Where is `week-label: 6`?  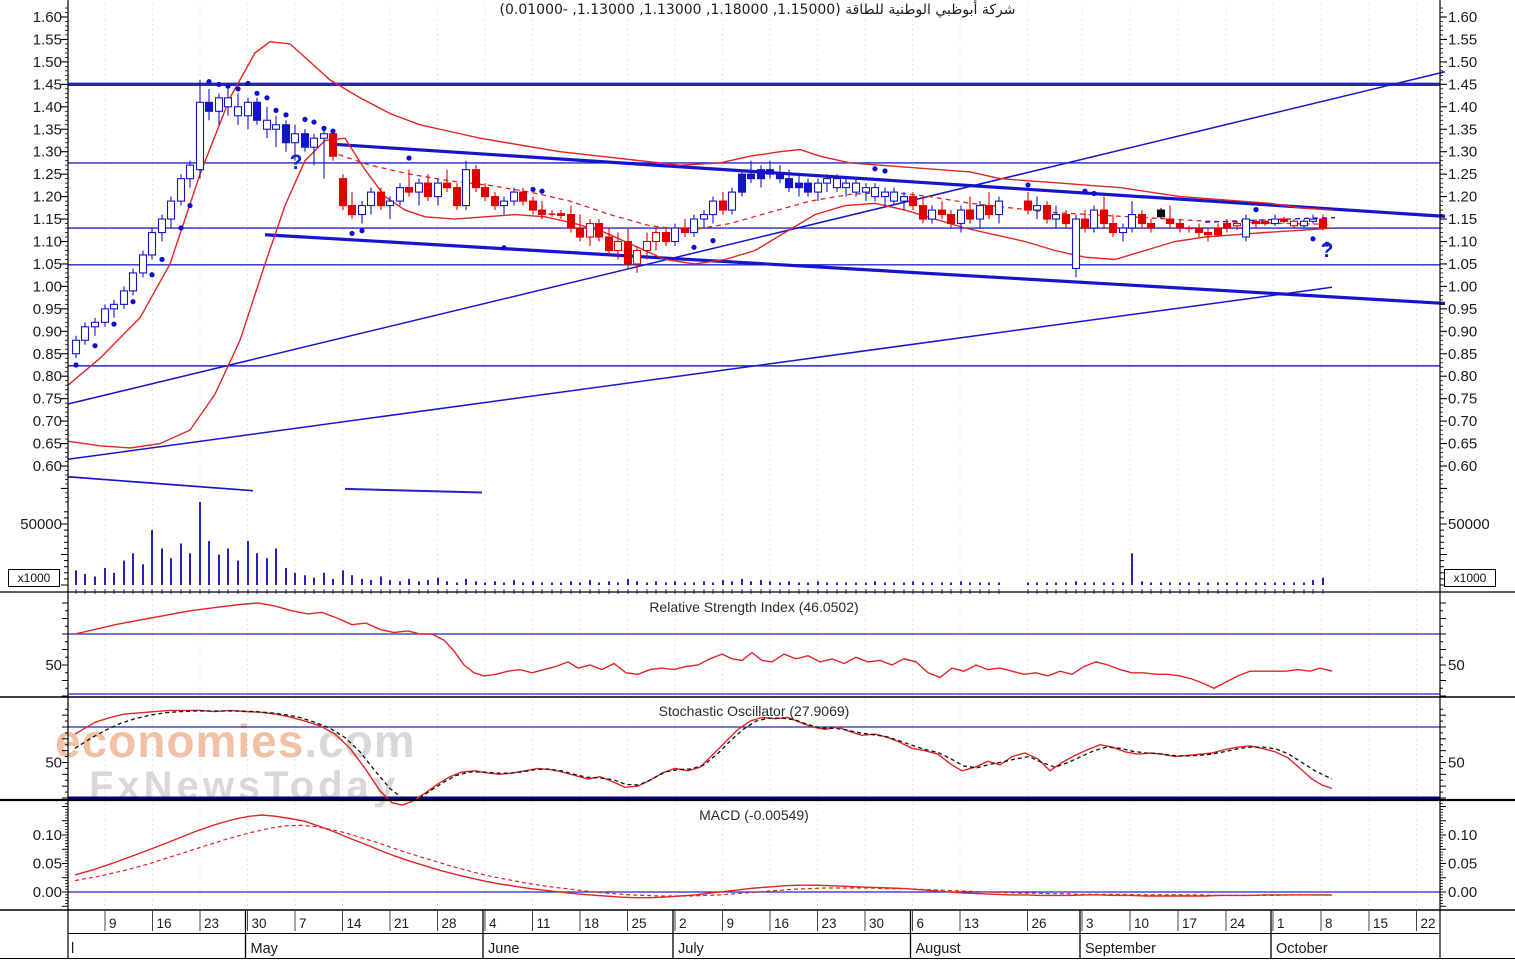 week-label: 6 is located at coordinates (921, 923).